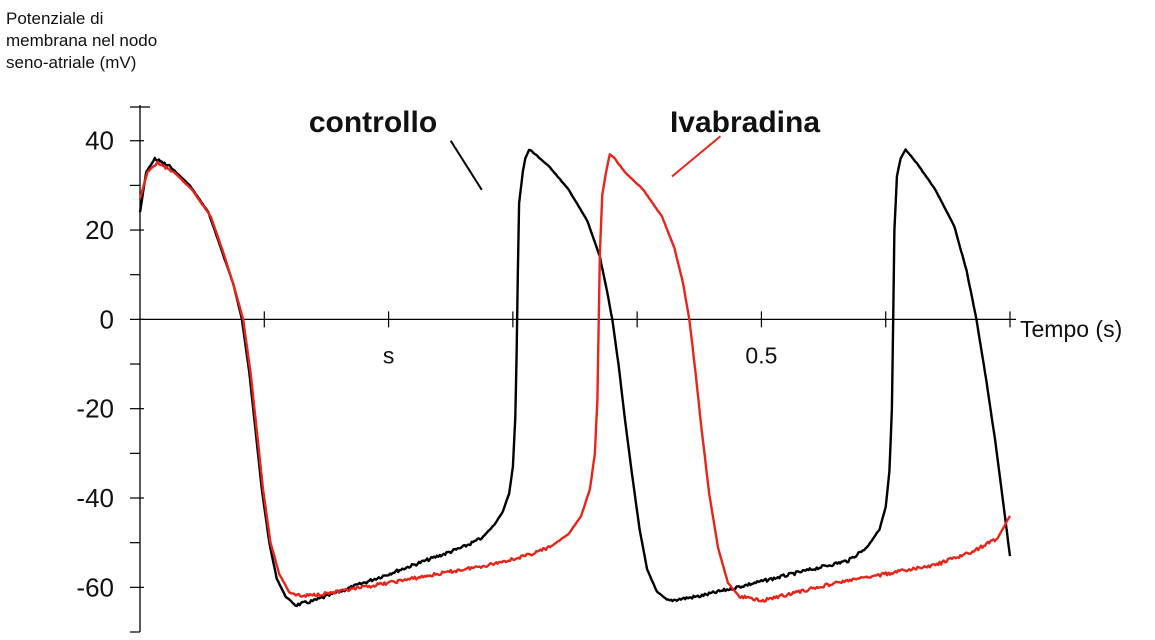 The height and width of the screenshot is (640, 1155). I want to click on annotation-label-ivabradina: Ivabradina, so click(745, 122).